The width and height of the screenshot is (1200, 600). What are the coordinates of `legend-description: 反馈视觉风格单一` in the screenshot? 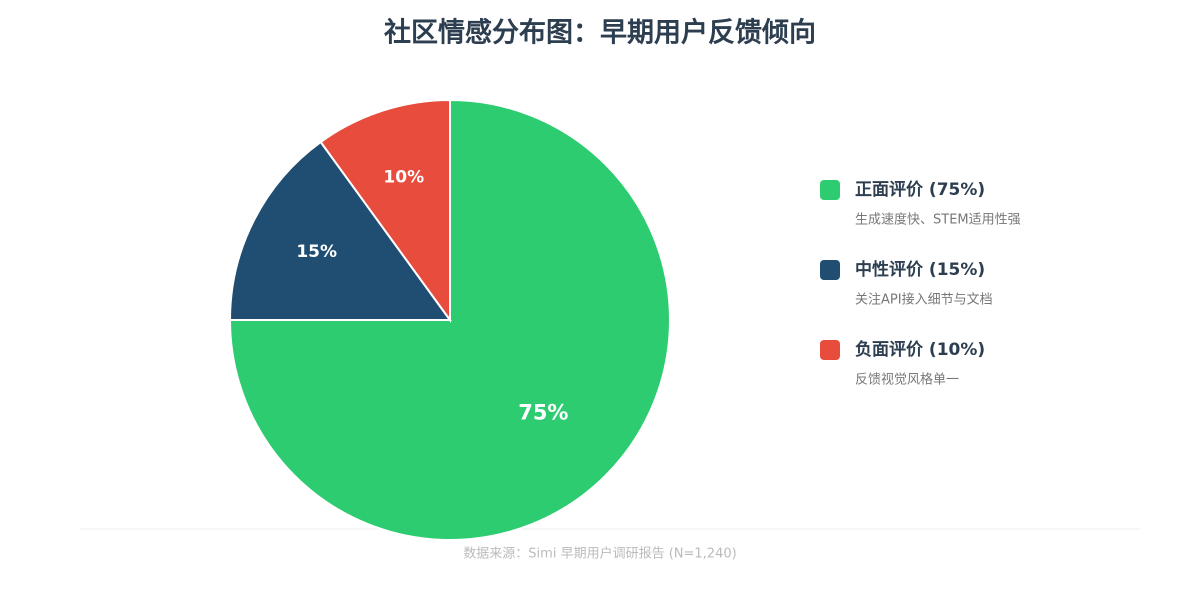 It's located at (907, 380).